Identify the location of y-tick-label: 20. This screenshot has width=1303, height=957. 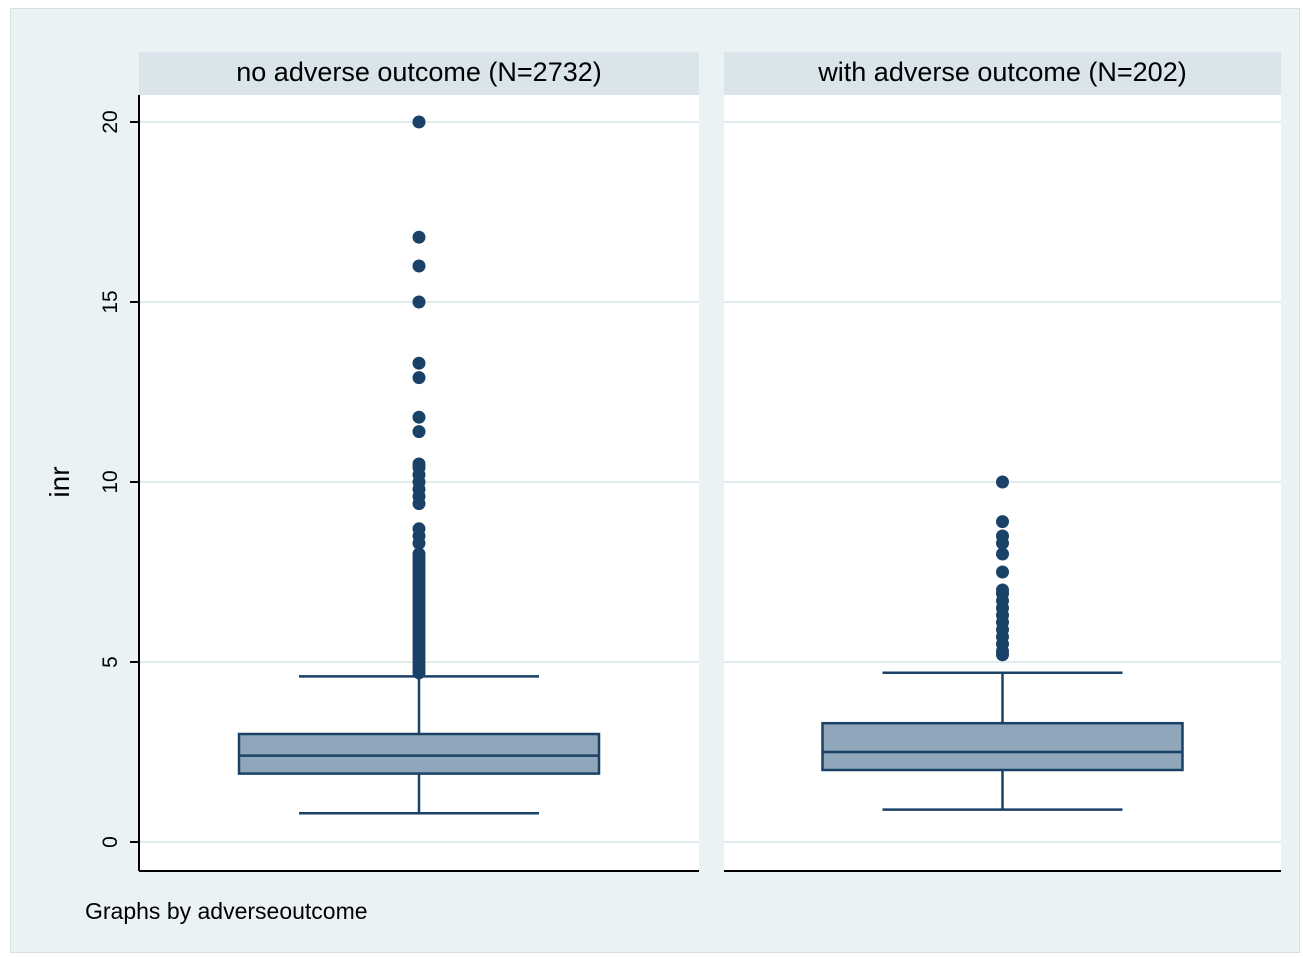
(110, 121).